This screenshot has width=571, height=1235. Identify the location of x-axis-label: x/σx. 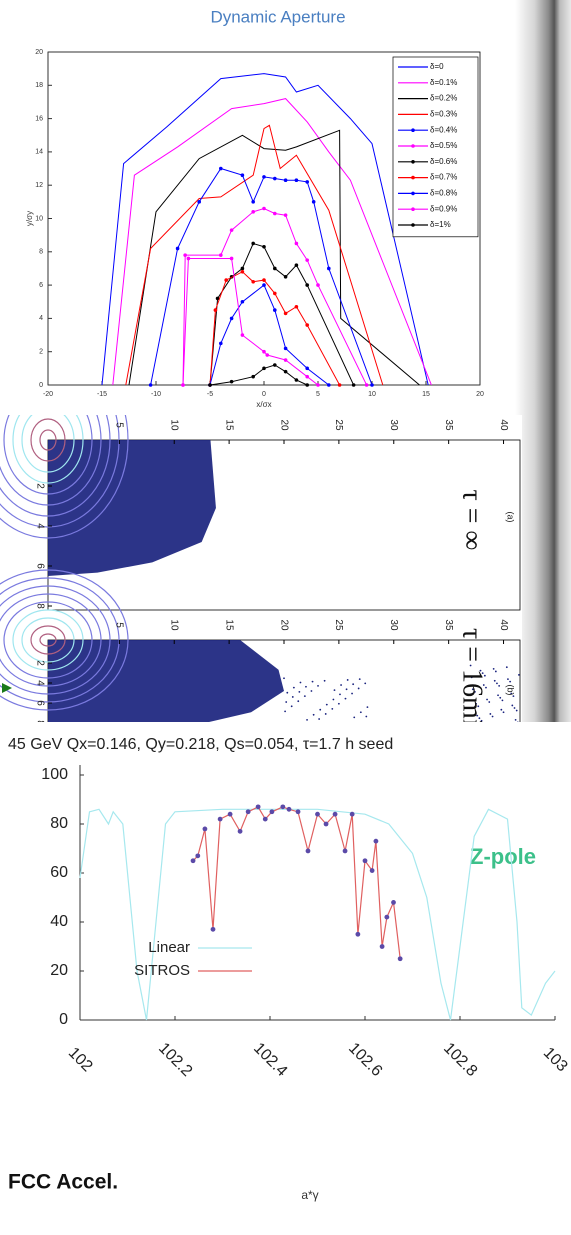
(263, 404).